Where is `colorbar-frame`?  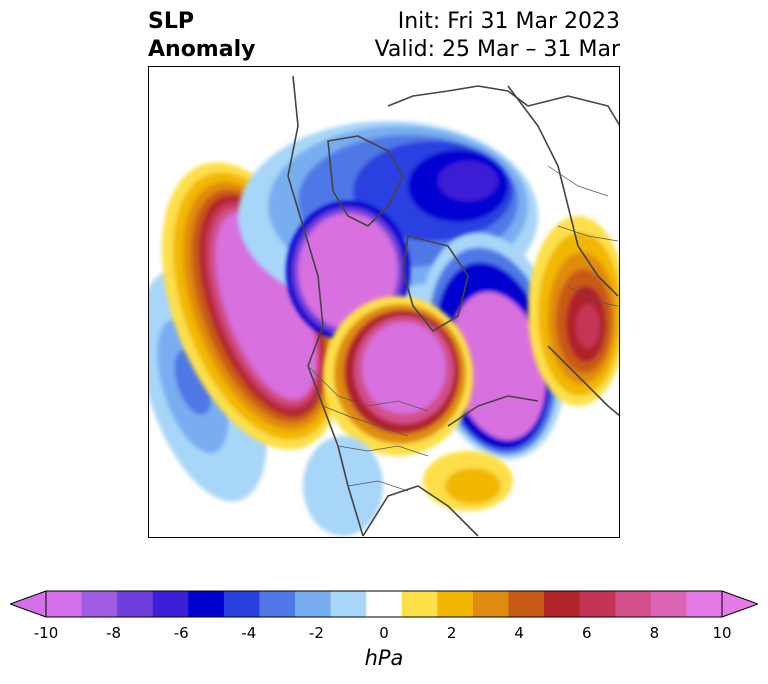
colorbar-frame is located at coordinates (384, 604).